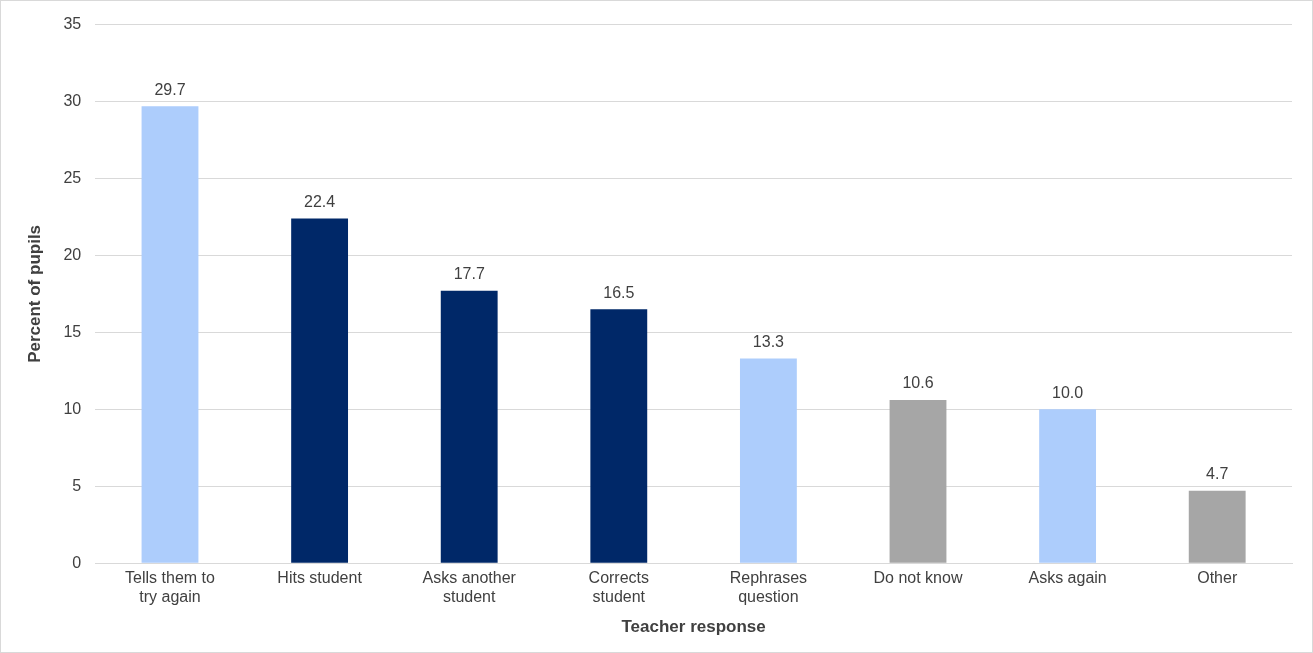 The width and height of the screenshot is (1313, 653). I want to click on x-tick-label: Corrects student, so click(619, 587).